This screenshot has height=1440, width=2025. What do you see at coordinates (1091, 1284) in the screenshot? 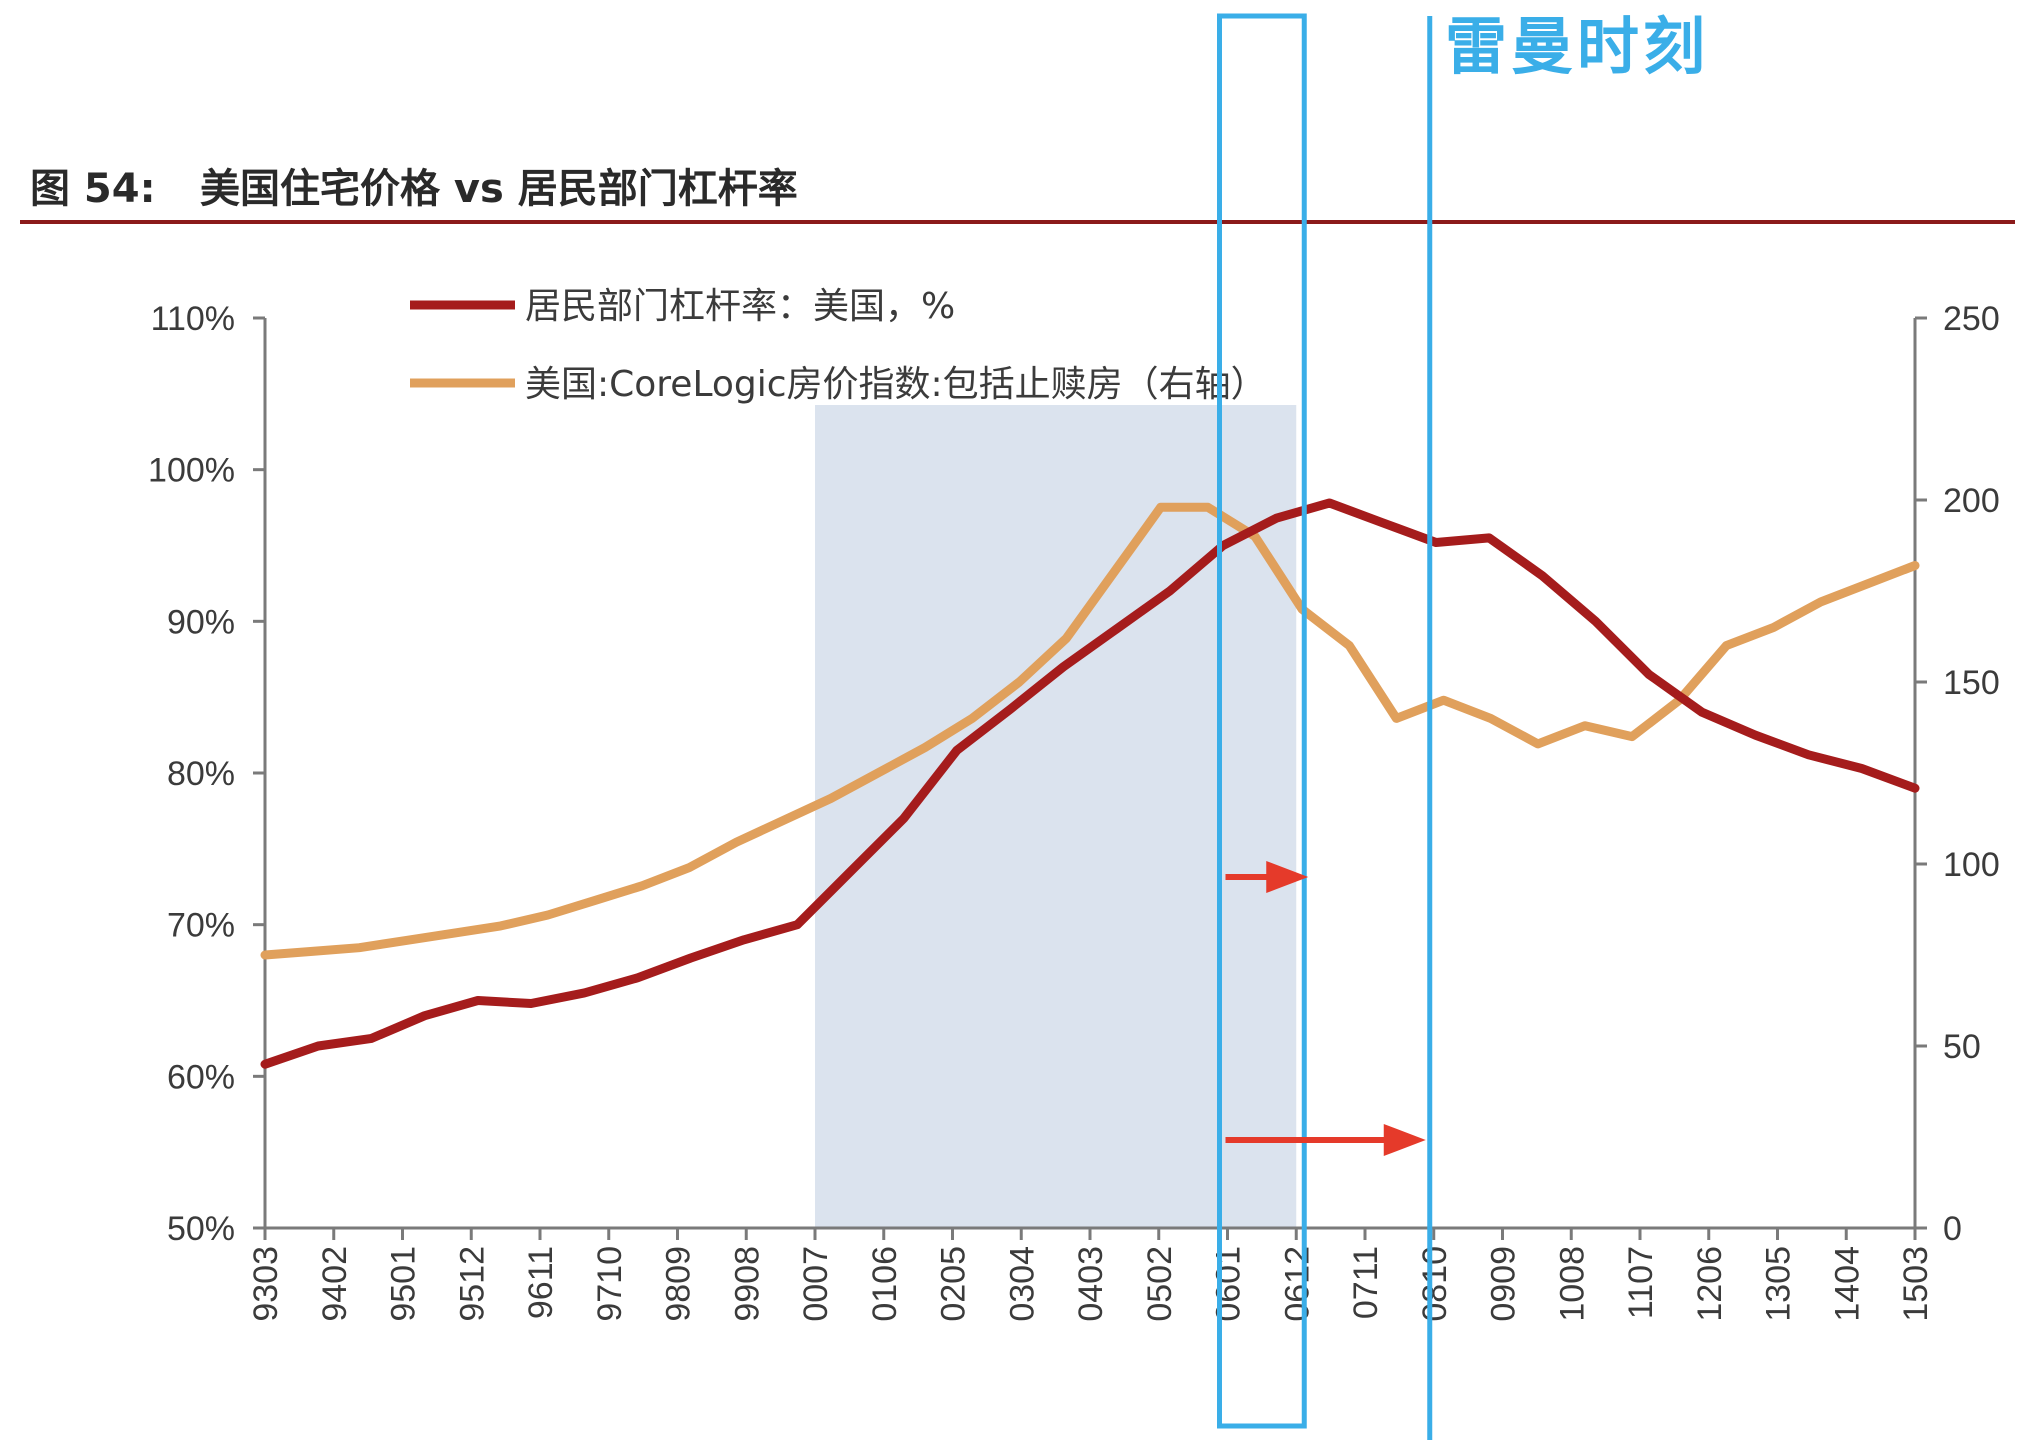
I see `x-tick-label: 0403` at bounding box center [1091, 1284].